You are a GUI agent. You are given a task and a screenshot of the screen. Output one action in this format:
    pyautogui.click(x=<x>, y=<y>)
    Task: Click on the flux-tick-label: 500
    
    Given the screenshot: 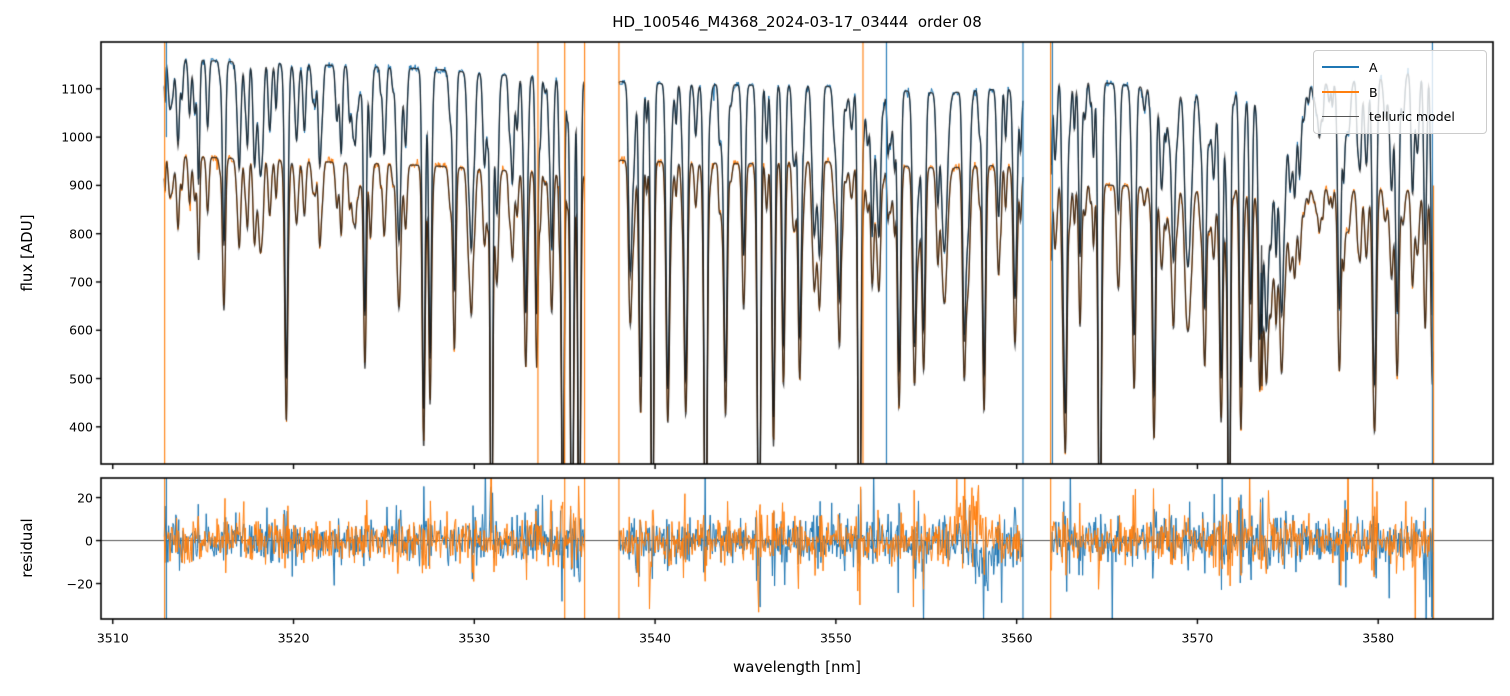 What is the action you would take?
    pyautogui.click(x=81, y=379)
    